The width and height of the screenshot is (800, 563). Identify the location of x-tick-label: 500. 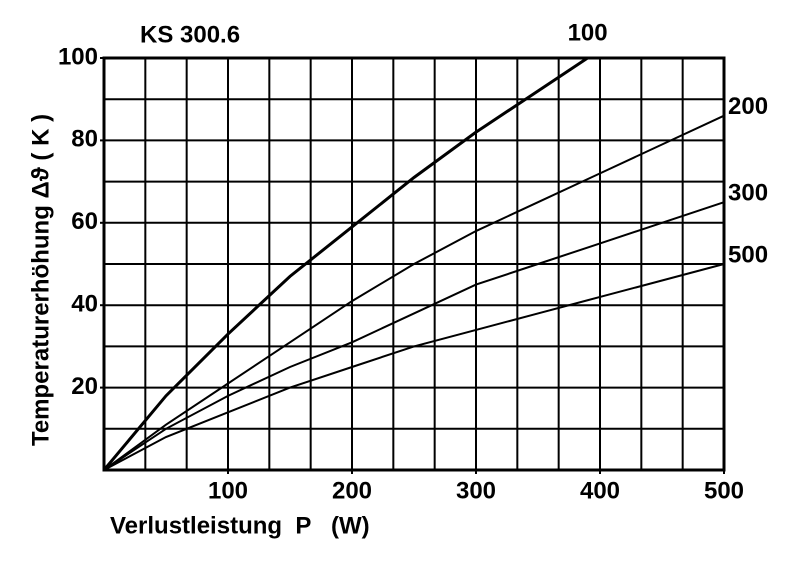
(724, 490).